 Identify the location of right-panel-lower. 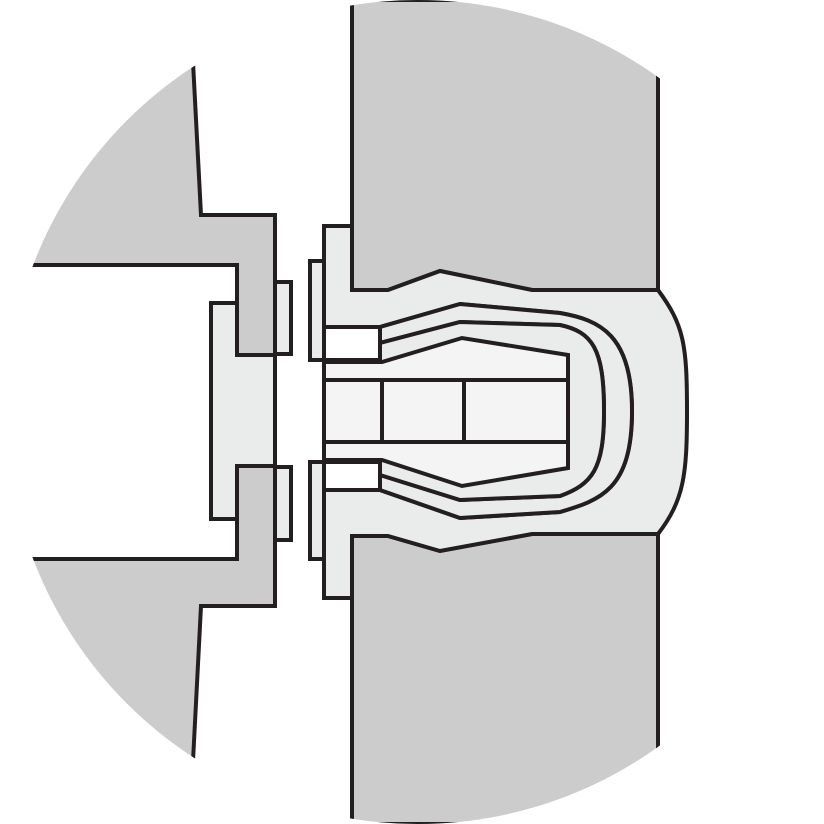
(505, 678).